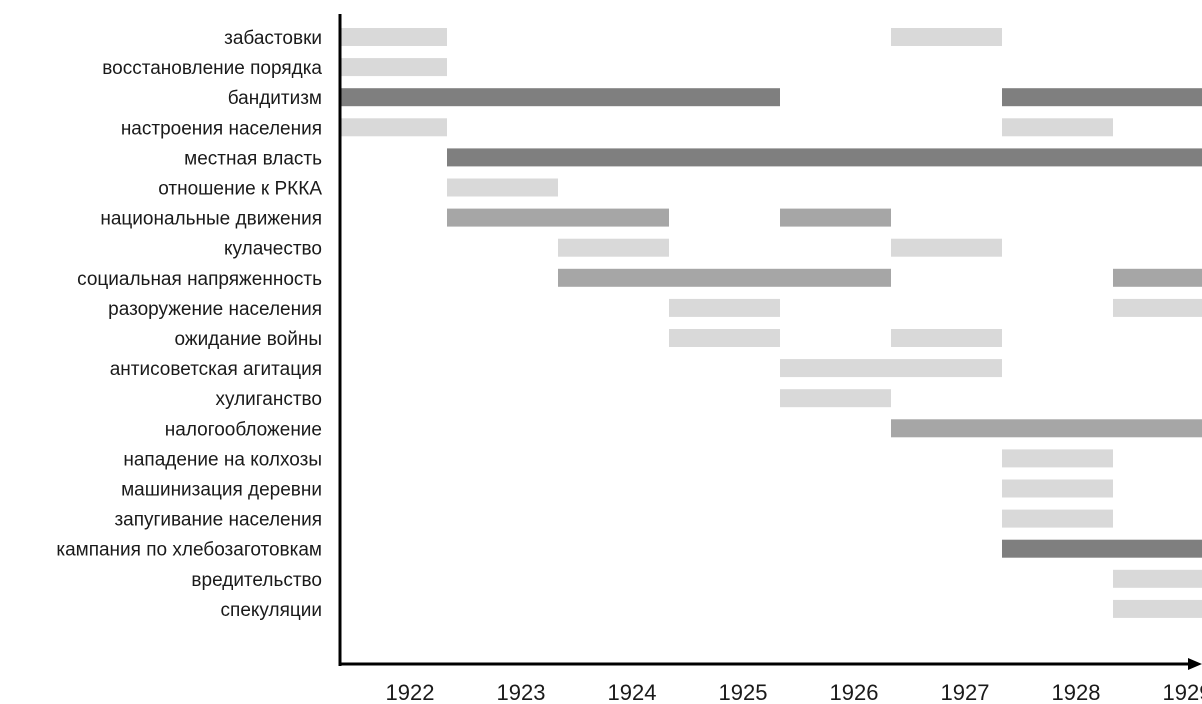 This screenshot has width=1202, height=704. What do you see at coordinates (215, 309) in the screenshot?
I see `category-label: разоружение населения` at bounding box center [215, 309].